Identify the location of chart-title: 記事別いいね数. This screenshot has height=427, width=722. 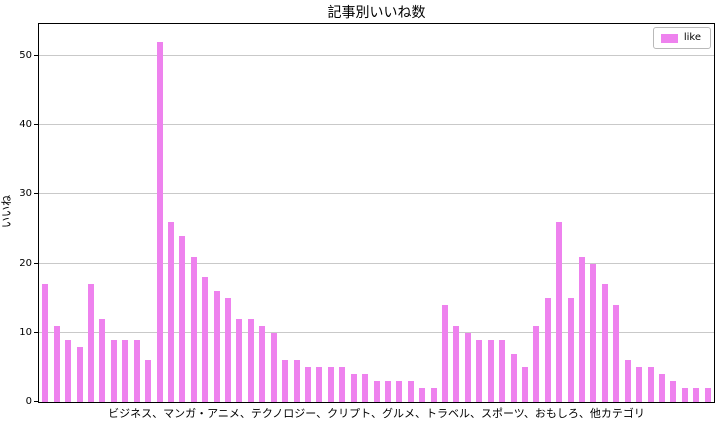
(376, 13).